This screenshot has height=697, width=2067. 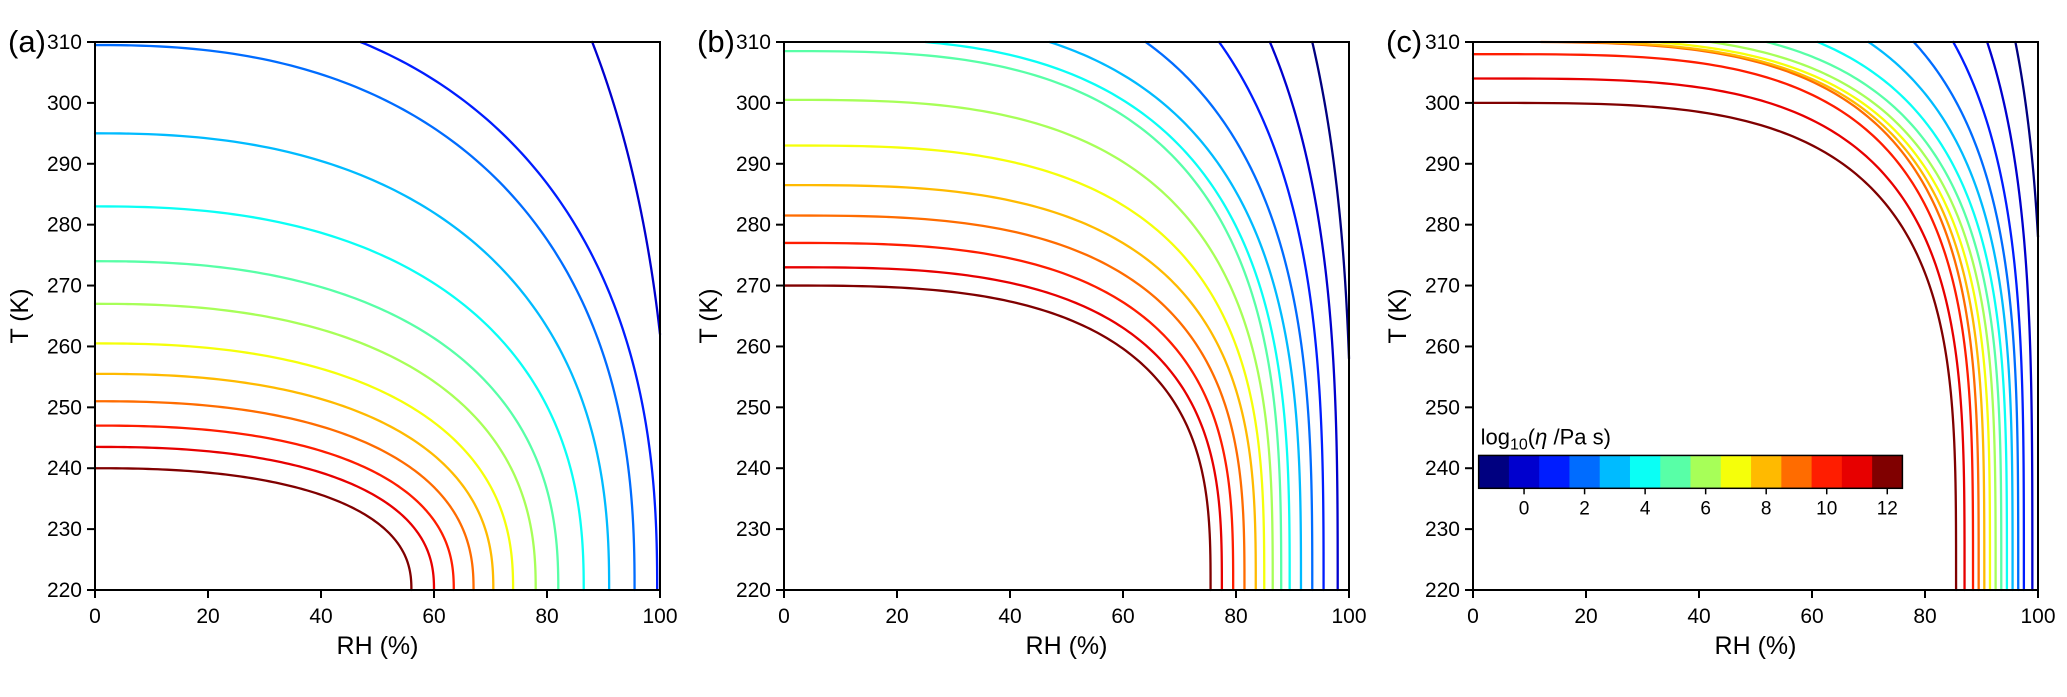 What do you see at coordinates (1404, 41) in the screenshot?
I see `panel-tag: (c)` at bounding box center [1404, 41].